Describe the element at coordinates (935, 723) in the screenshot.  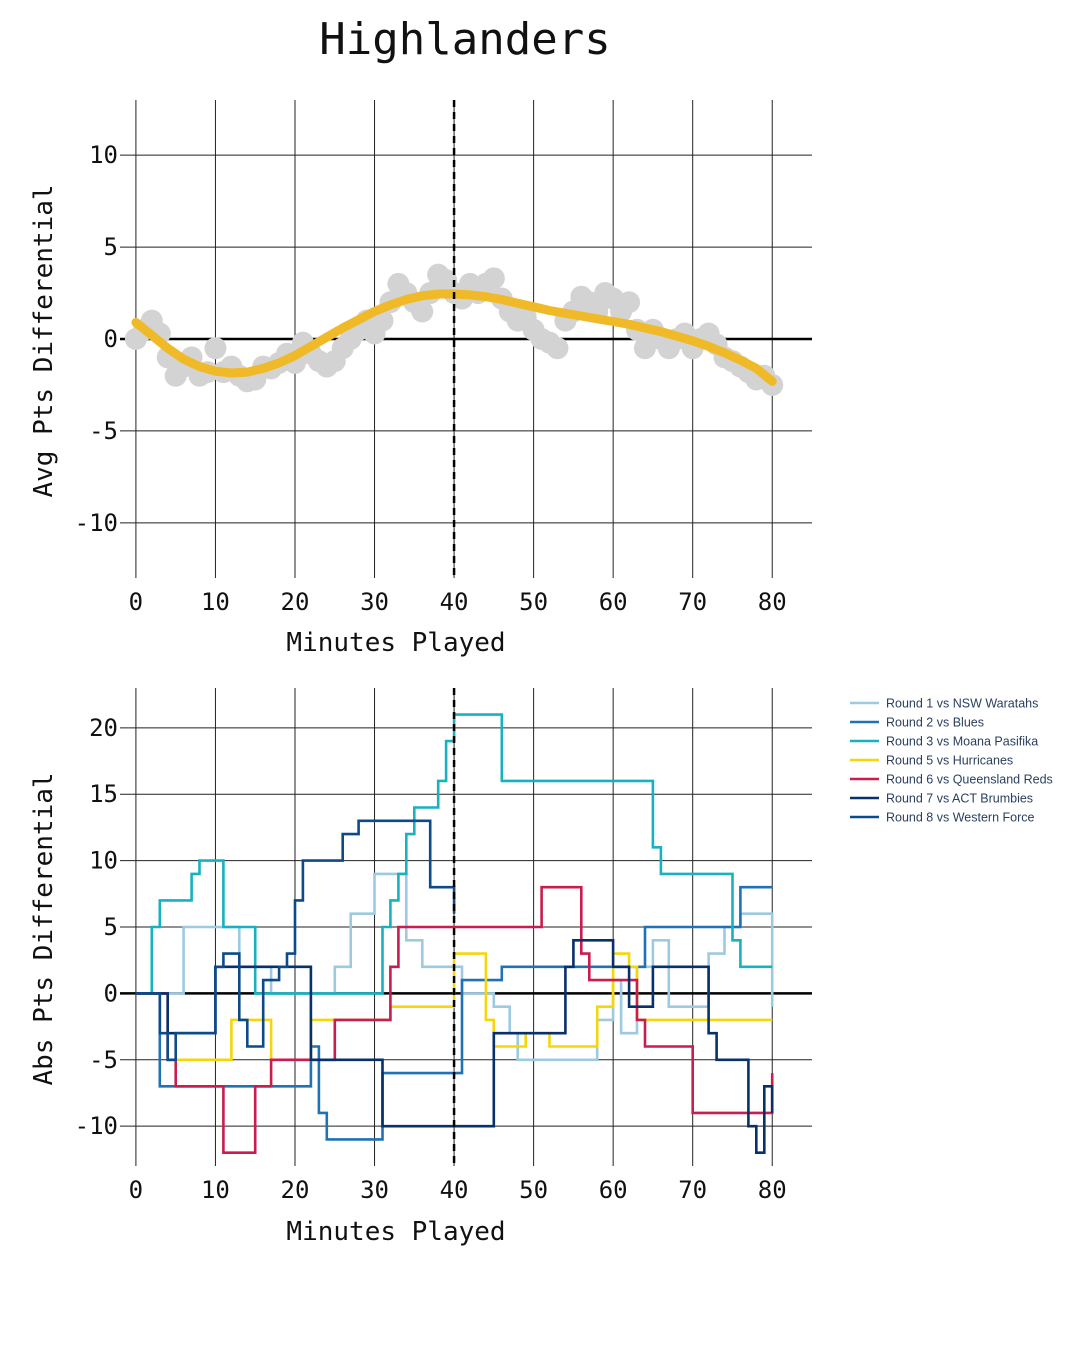
I see `legend-label: Round 2 vs Blues` at that location.